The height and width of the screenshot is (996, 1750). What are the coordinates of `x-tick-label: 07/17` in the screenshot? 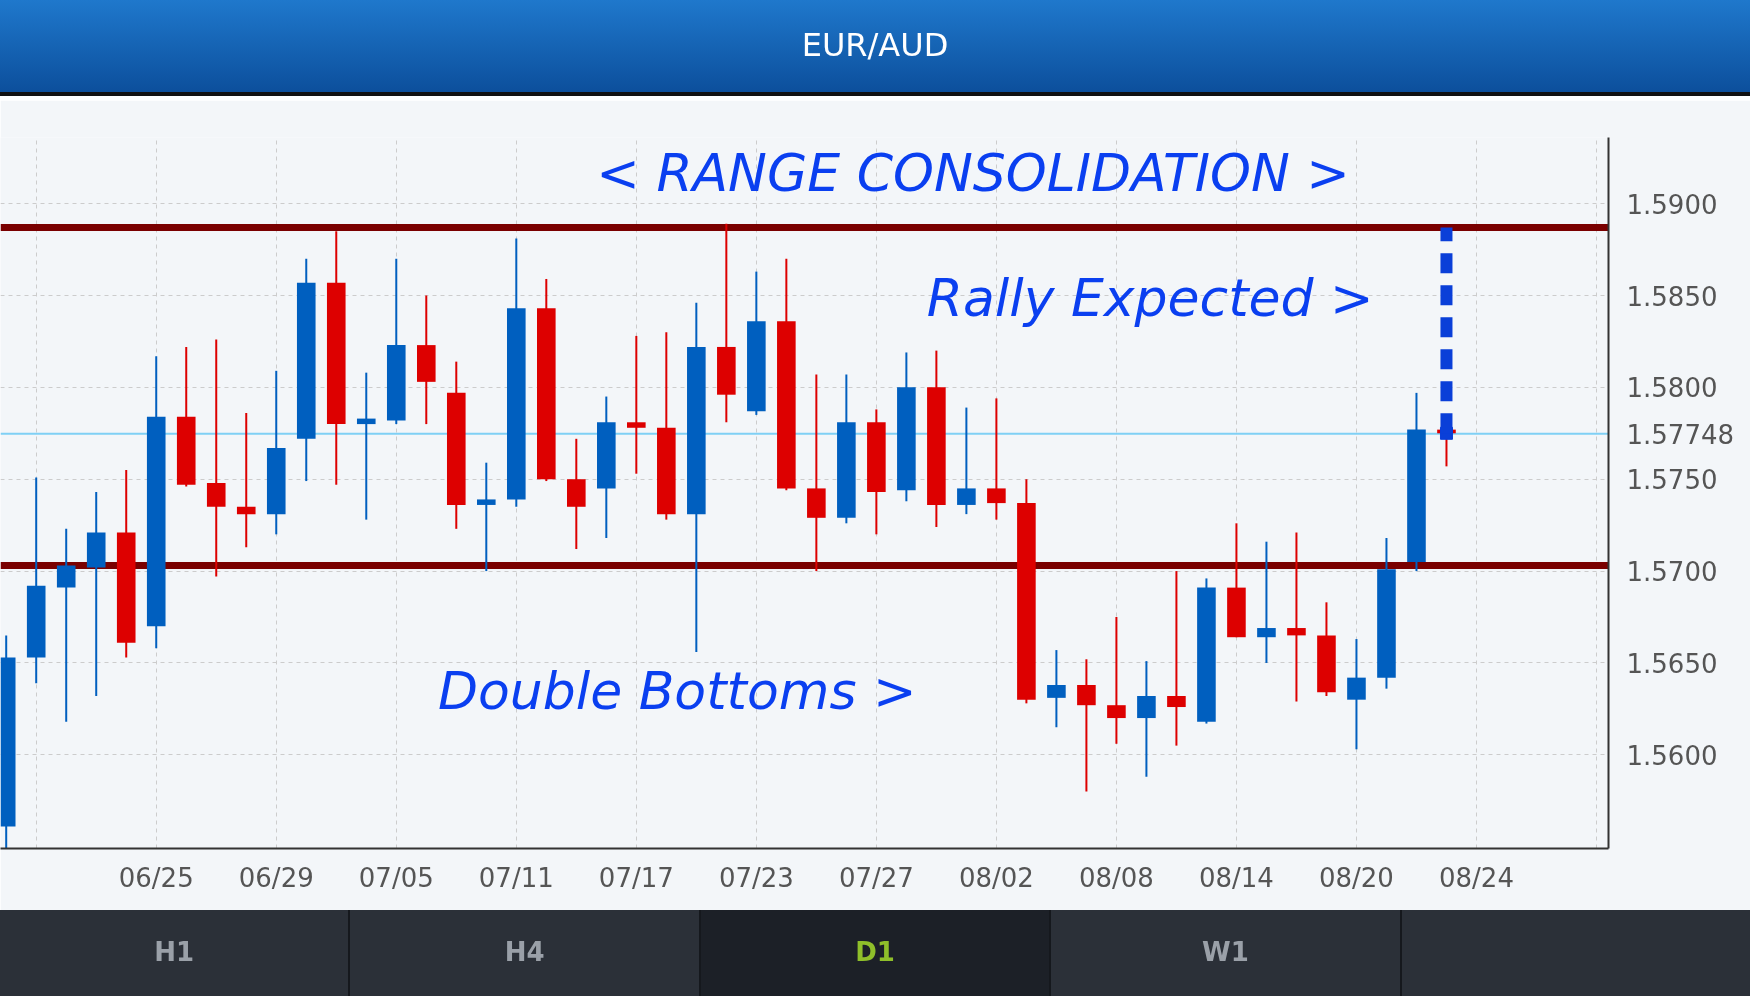 It's located at (636, 877).